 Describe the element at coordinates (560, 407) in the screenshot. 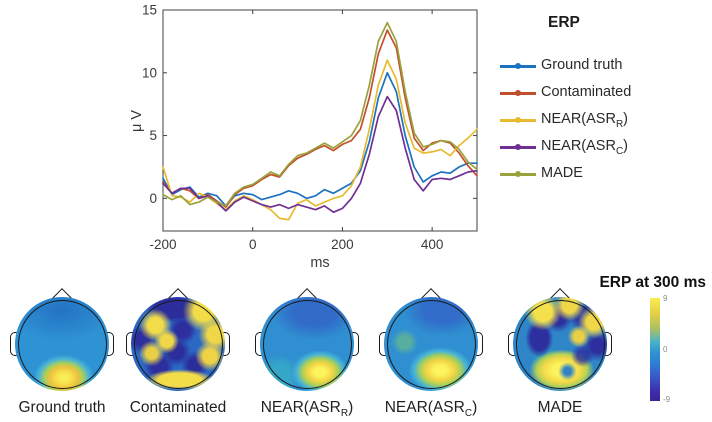

I see `caption-made: MADE` at that location.